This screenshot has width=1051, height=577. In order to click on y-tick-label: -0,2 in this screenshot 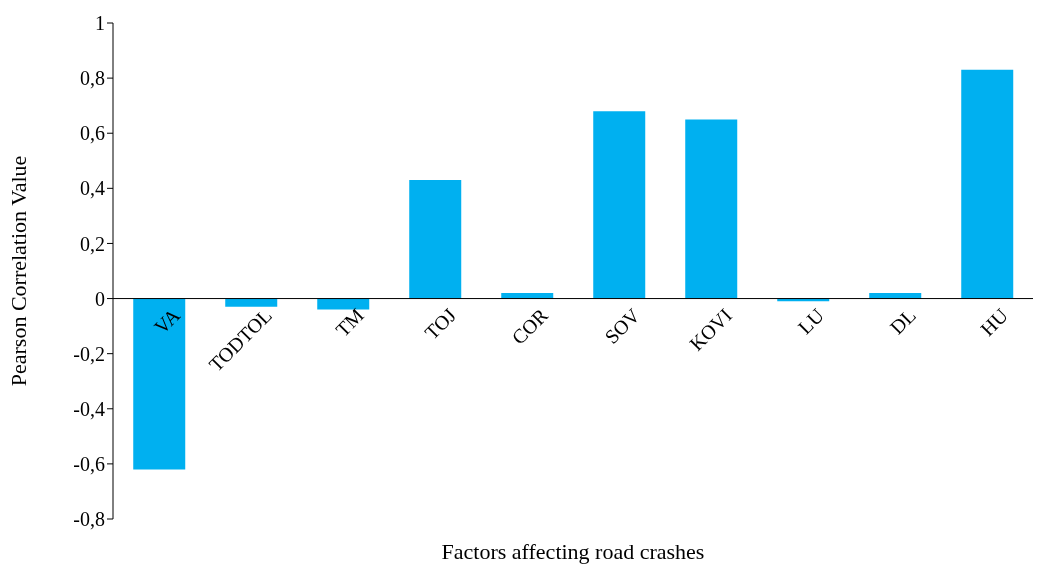, I will do `click(89, 353)`.